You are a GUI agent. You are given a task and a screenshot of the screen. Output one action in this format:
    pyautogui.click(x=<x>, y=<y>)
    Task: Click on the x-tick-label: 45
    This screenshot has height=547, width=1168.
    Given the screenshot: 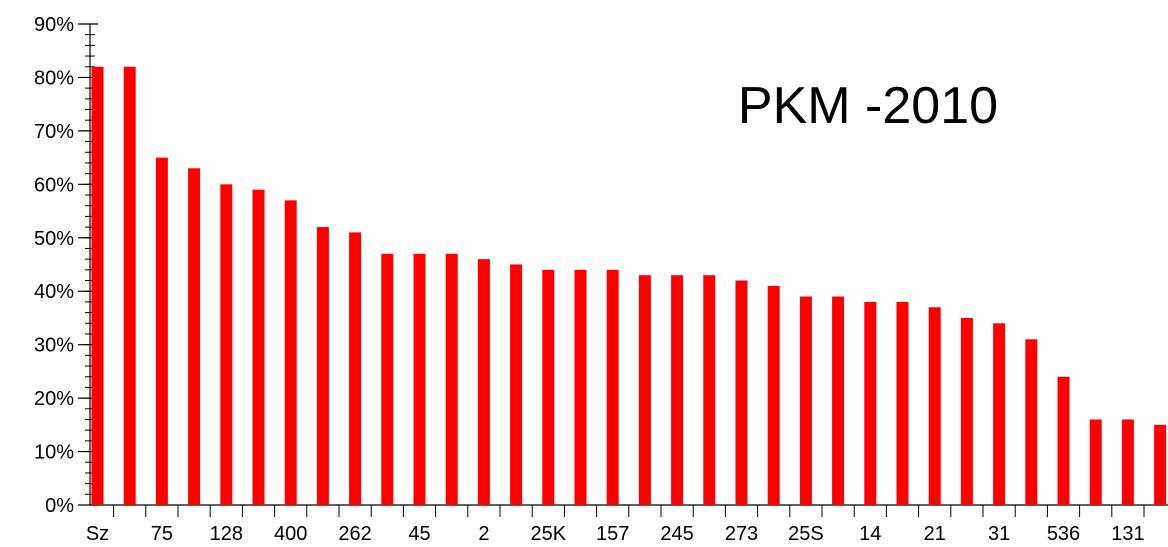 What is the action you would take?
    pyautogui.click(x=419, y=534)
    